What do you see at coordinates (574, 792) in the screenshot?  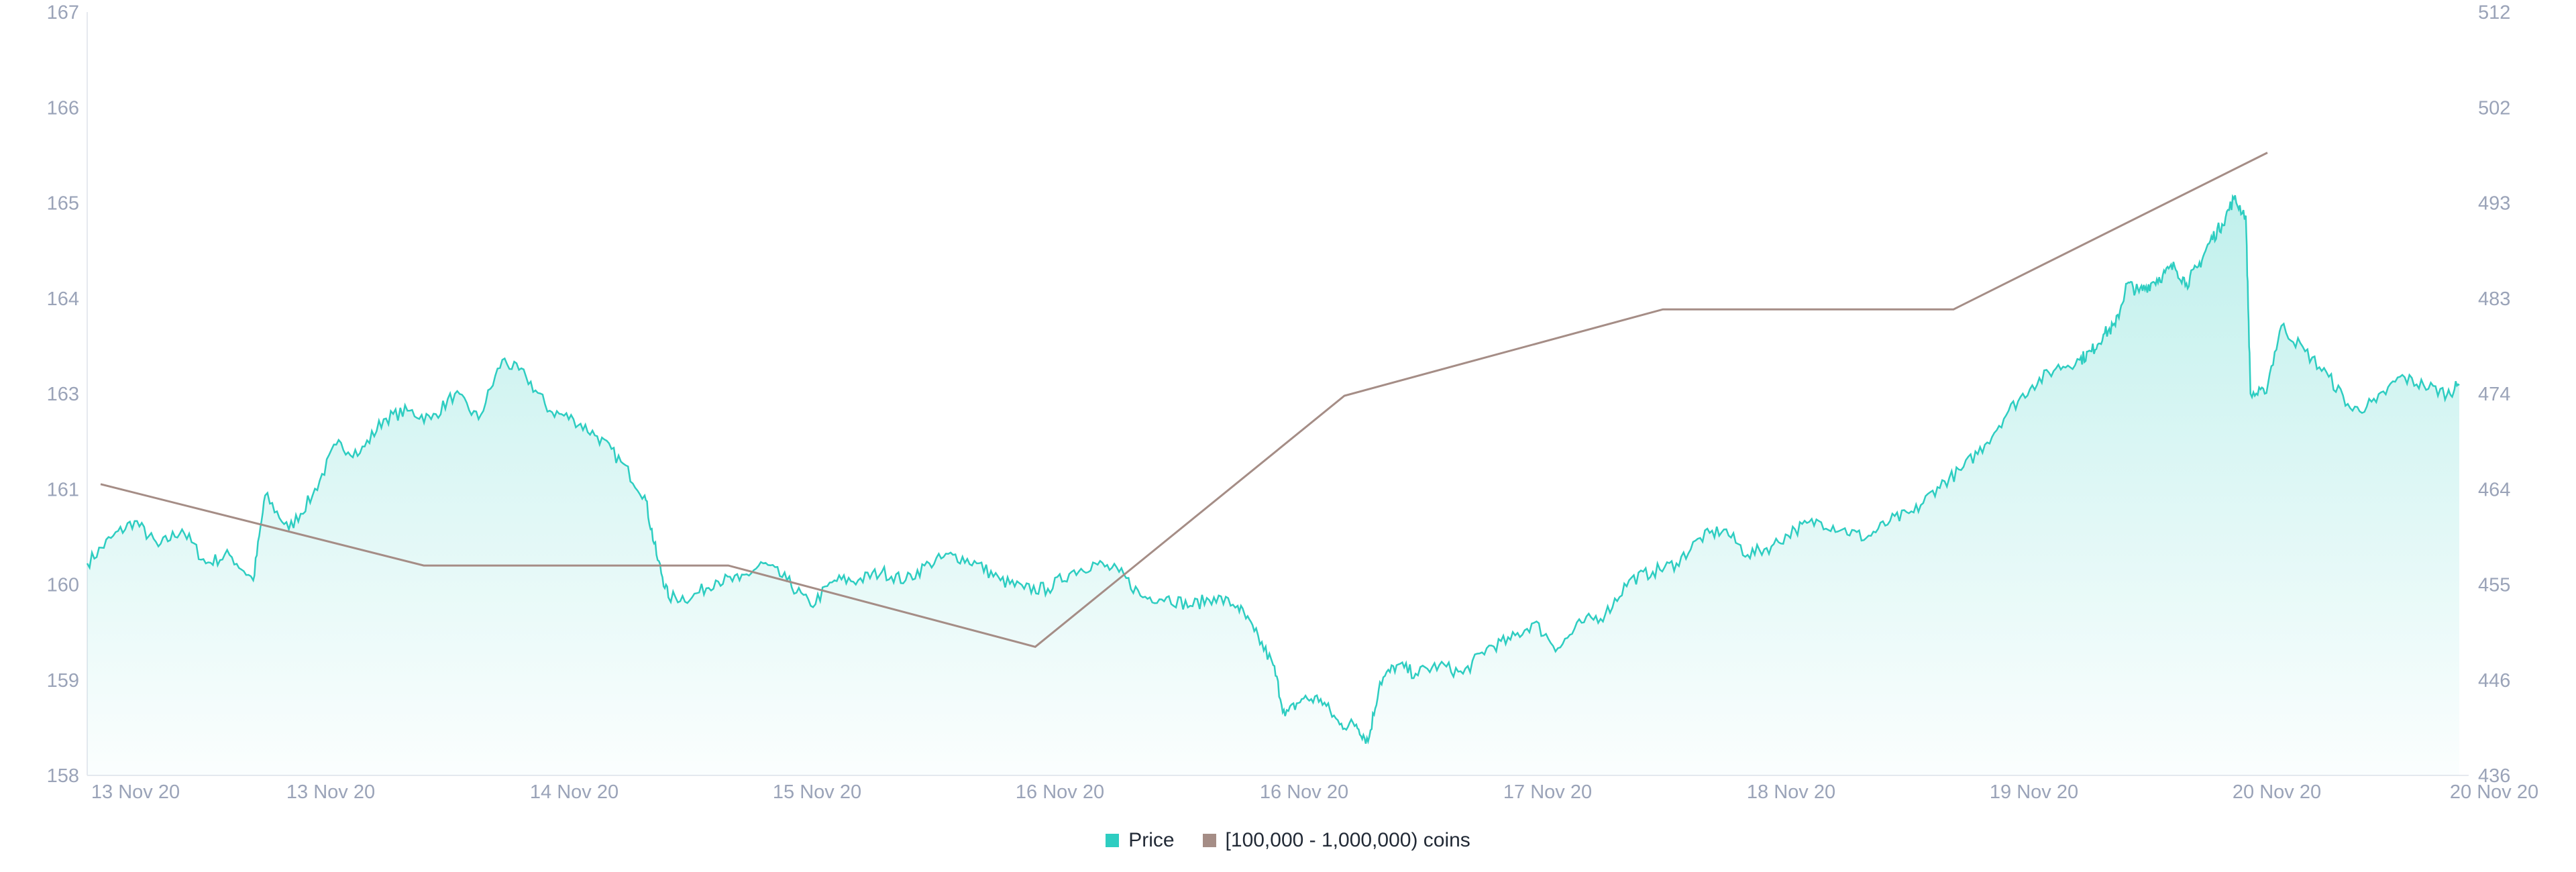 I see `x-tick-label: 14 Nov 20` at bounding box center [574, 792].